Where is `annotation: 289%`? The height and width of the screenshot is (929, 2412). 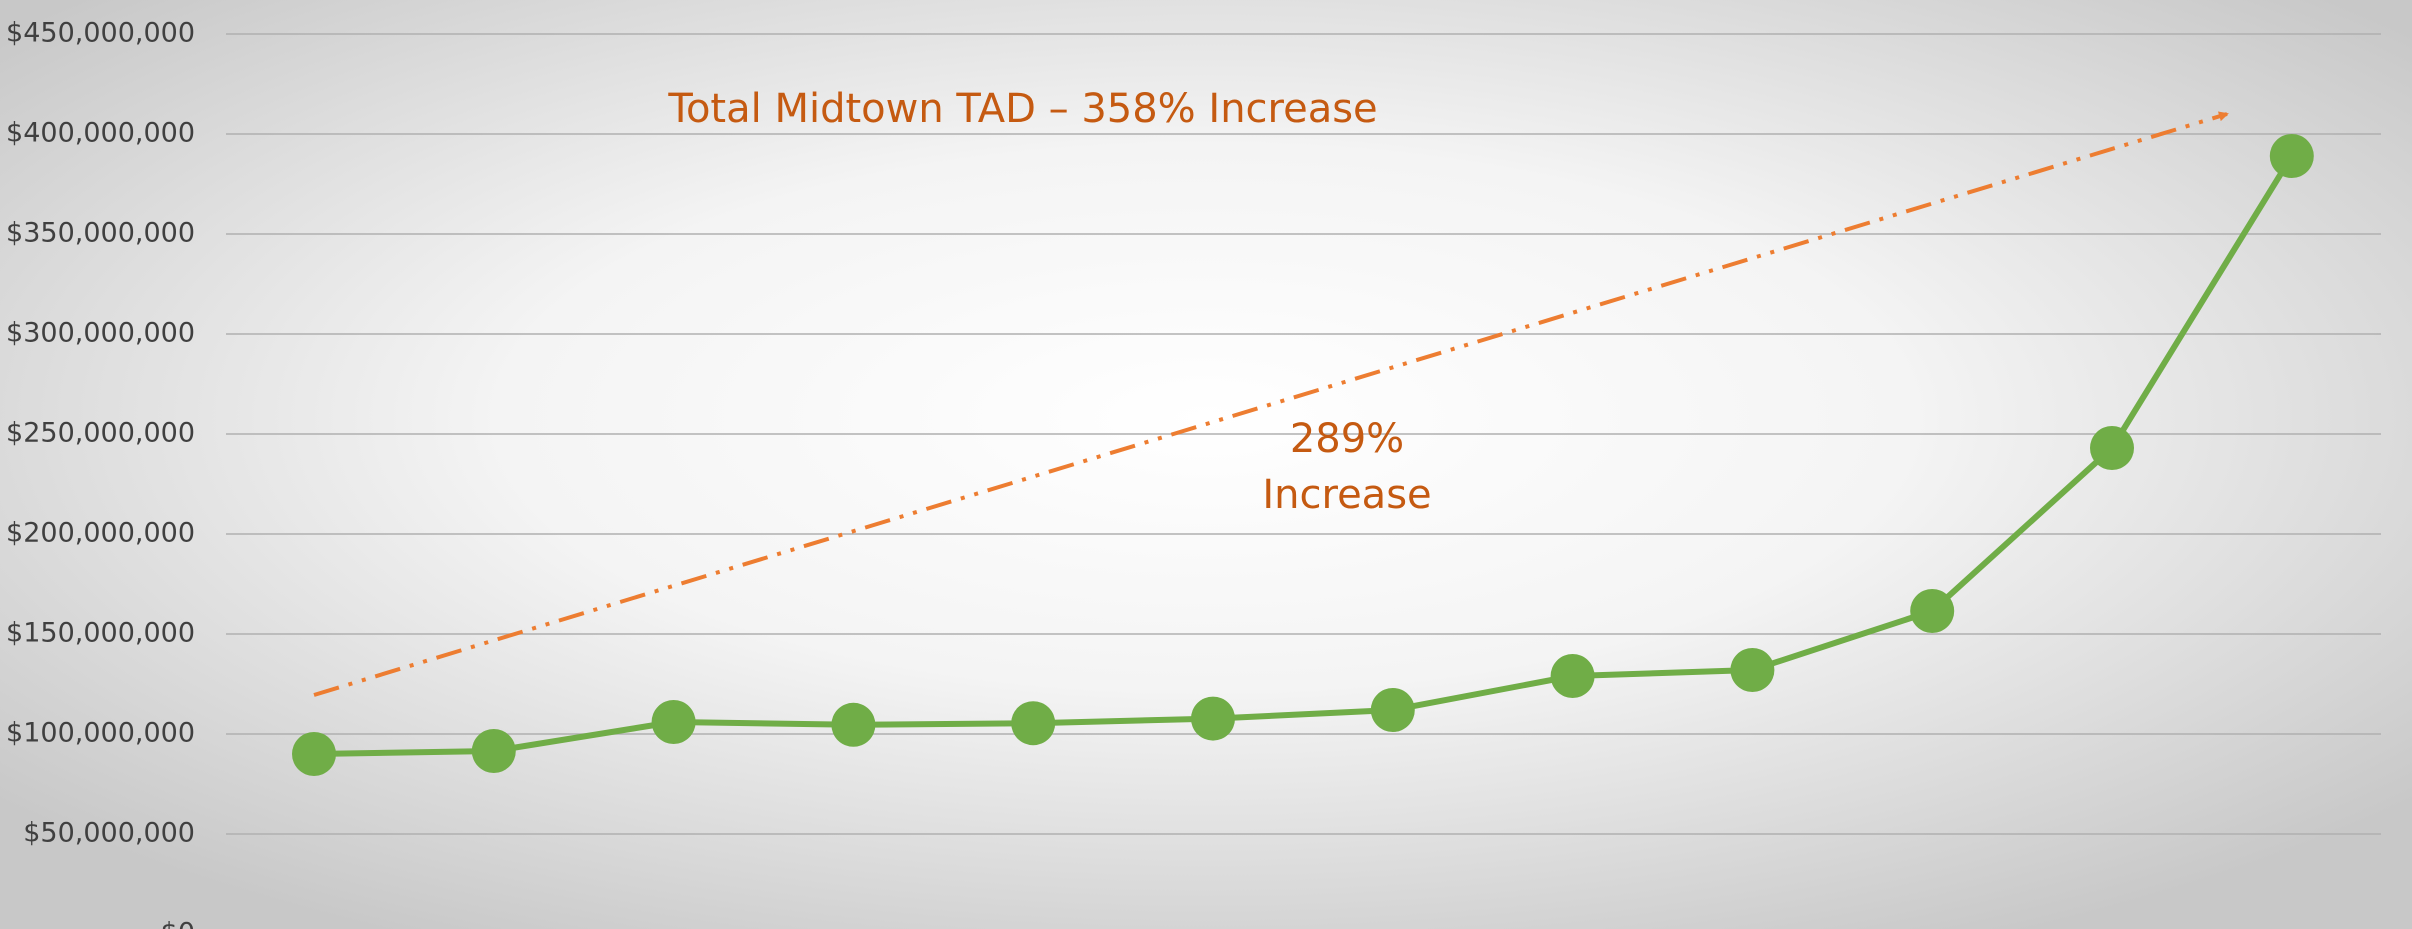 annotation: 289% is located at coordinates (1347, 439).